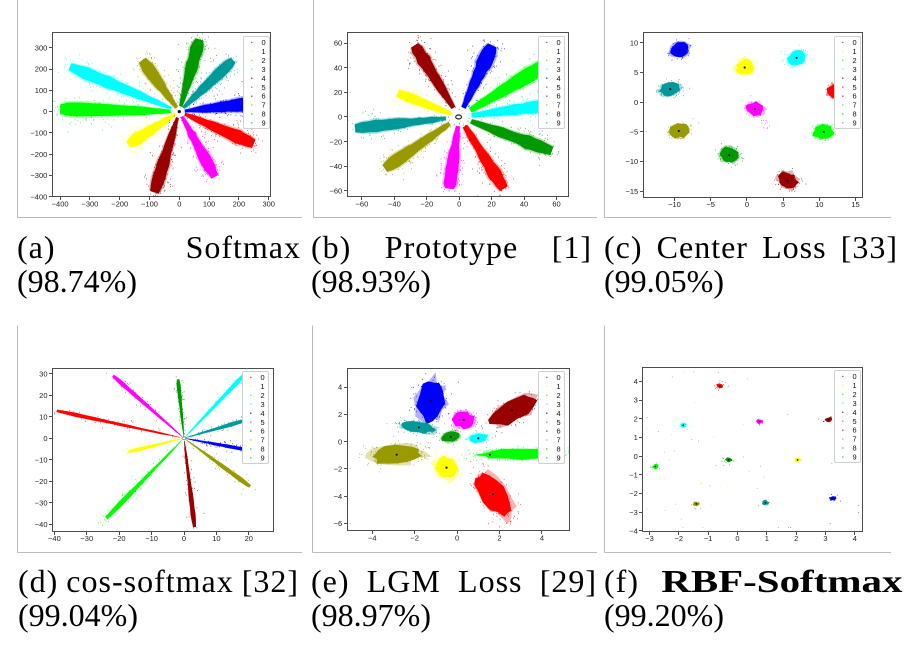 This screenshot has width=905, height=645. I want to click on svg-text: −100, so click(38, 133).